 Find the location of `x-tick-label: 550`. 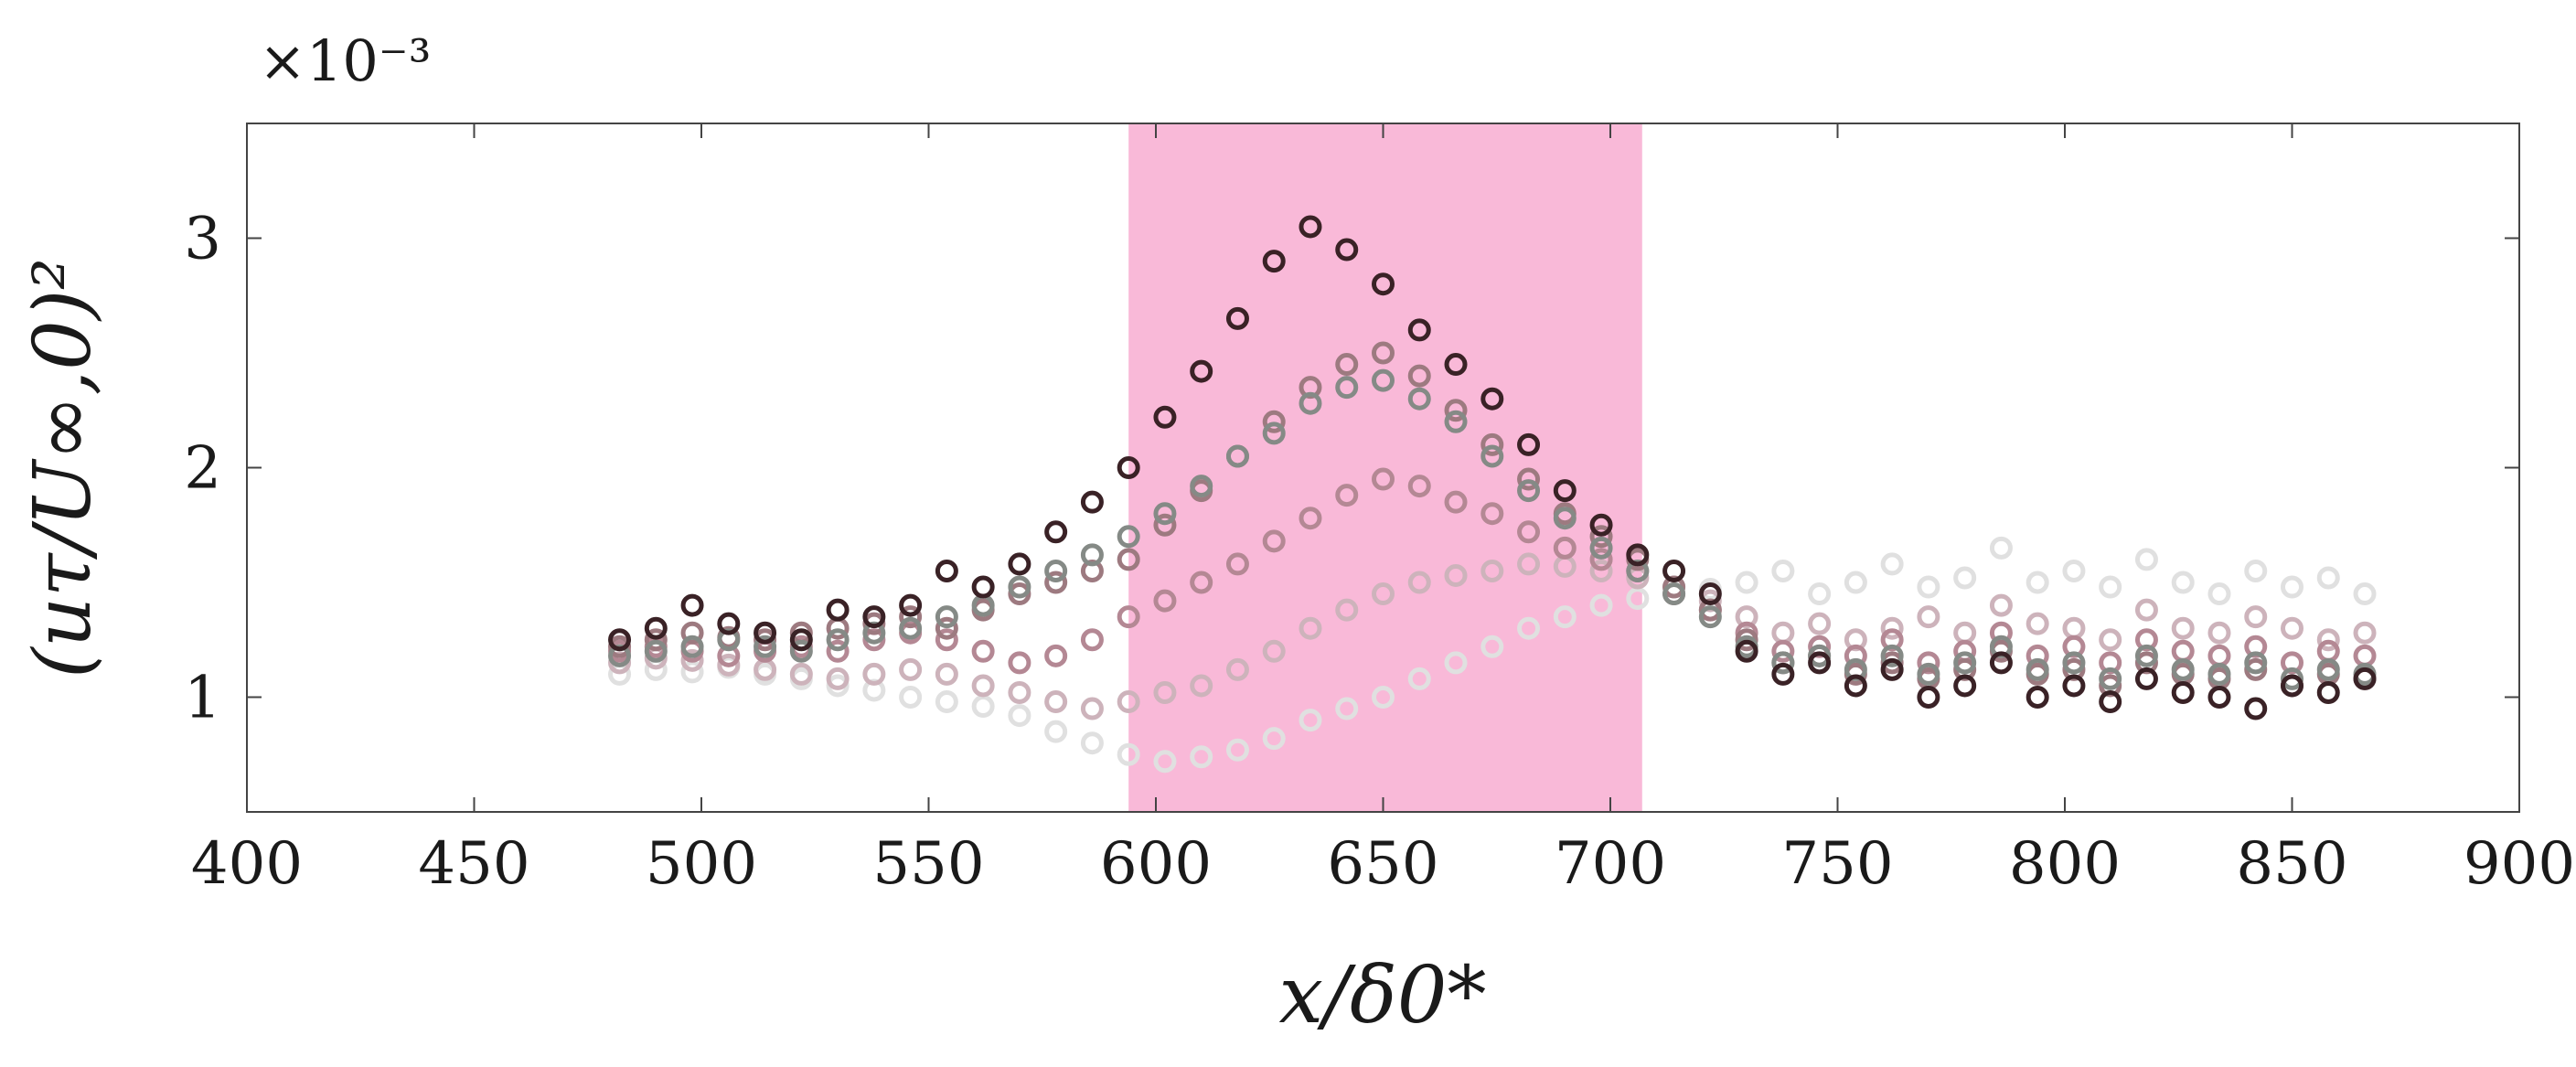

x-tick-label: 550 is located at coordinates (928, 864).